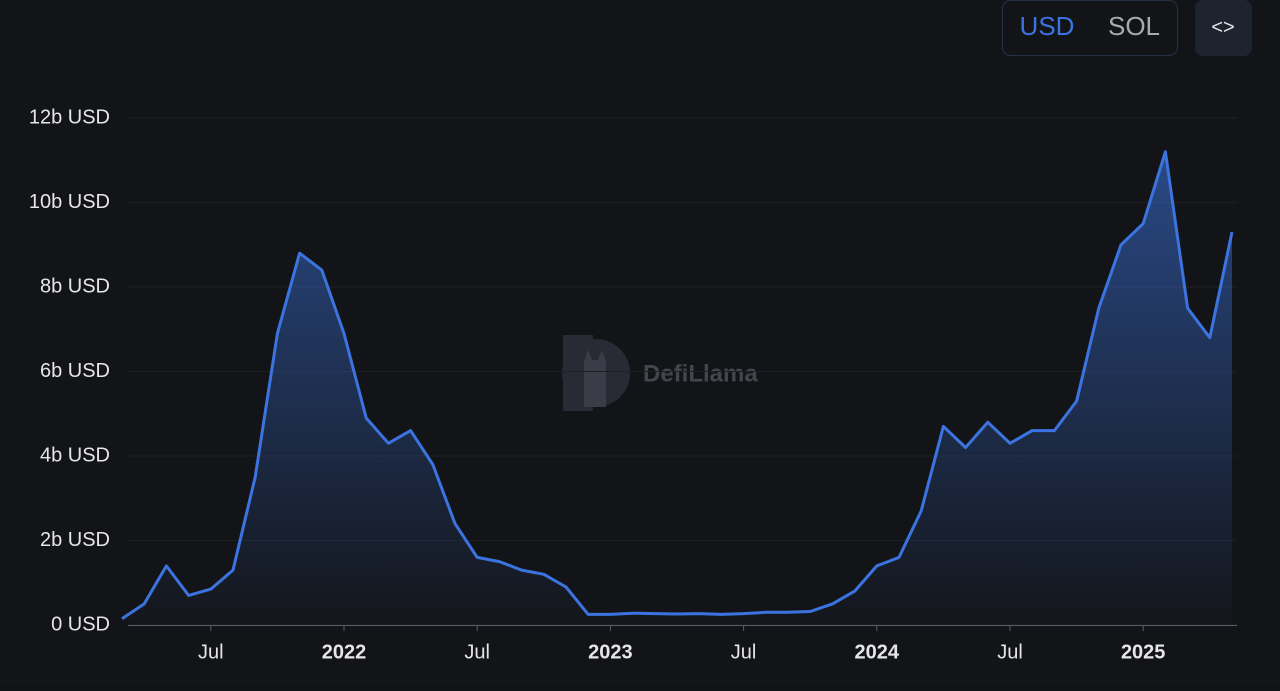 The height and width of the screenshot is (691, 1280). What do you see at coordinates (69, 117) in the screenshot?
I see `y-tick-label: 12b USD` at bounding box center [69, 117].